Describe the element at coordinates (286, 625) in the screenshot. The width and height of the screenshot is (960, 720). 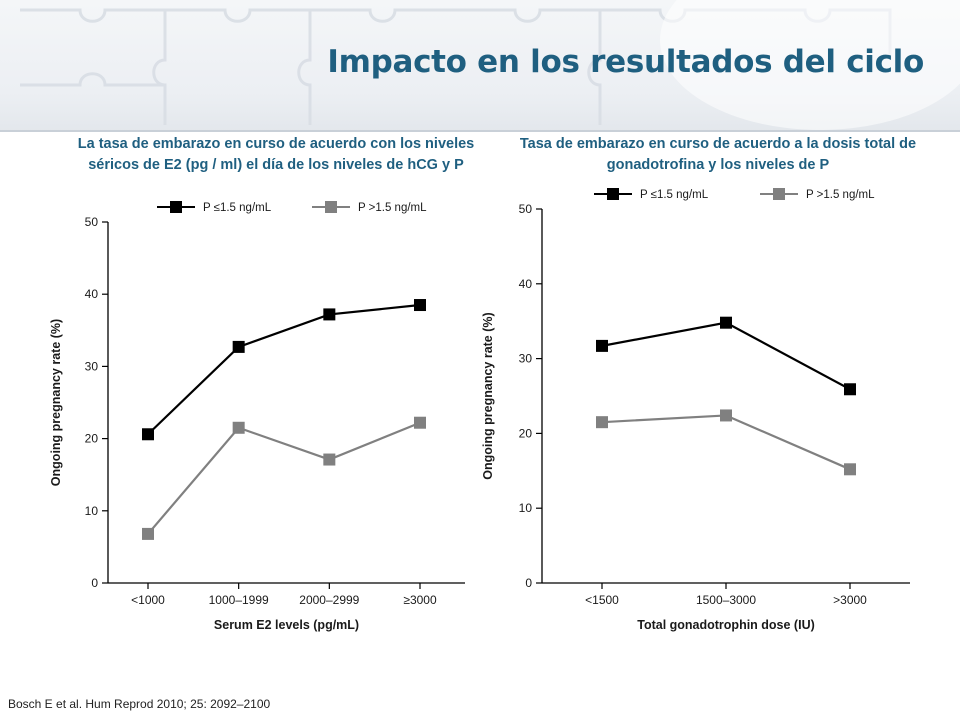
I see `x-axis-title: Serum E2 levels (pg/mL)` at that location.